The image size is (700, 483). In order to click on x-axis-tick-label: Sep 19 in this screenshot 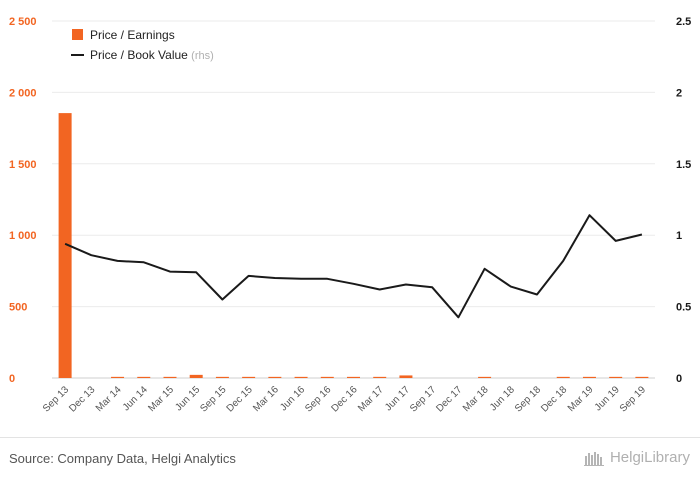, I will do `click(633, 399)`.